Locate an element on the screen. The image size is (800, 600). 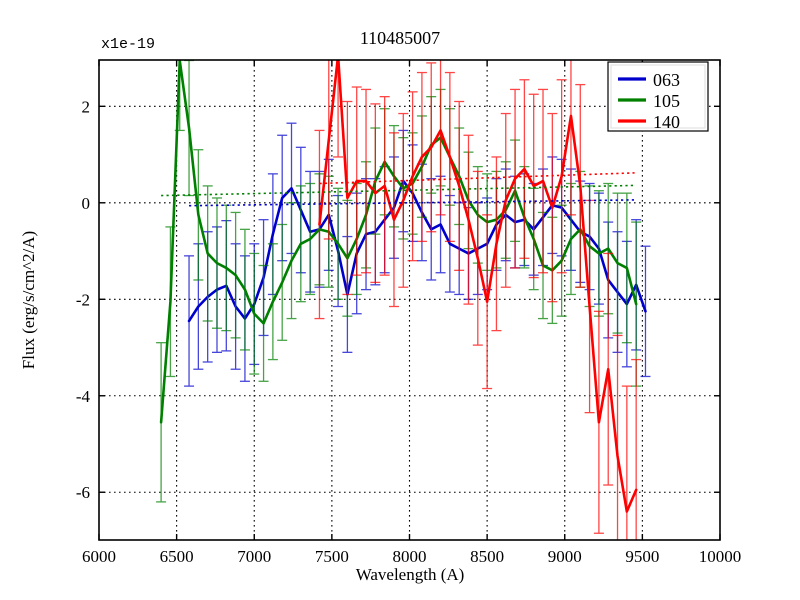
y-axis-label: Flux (erg/s/cm^2/A) is located at coordinates (28, 300).